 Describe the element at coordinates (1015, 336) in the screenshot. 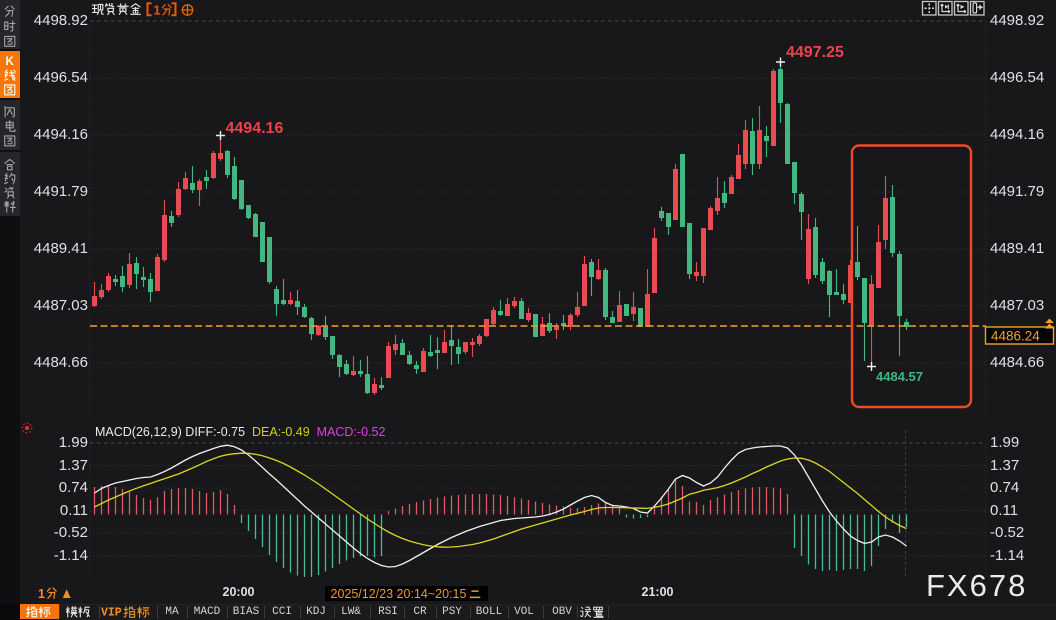

I see `svg-text: 4486.24` at that location.